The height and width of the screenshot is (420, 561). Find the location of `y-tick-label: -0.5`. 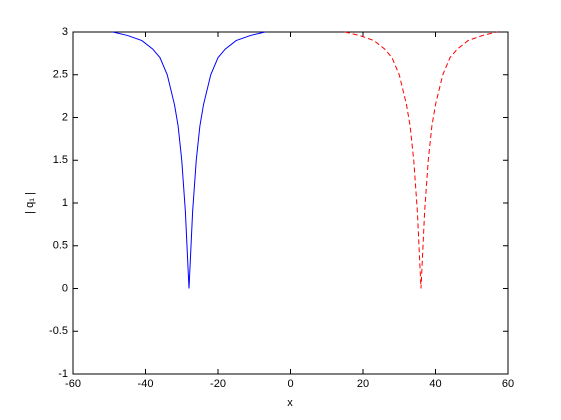

y-tick-label: -0.5 is located at coordinates (58, 331).